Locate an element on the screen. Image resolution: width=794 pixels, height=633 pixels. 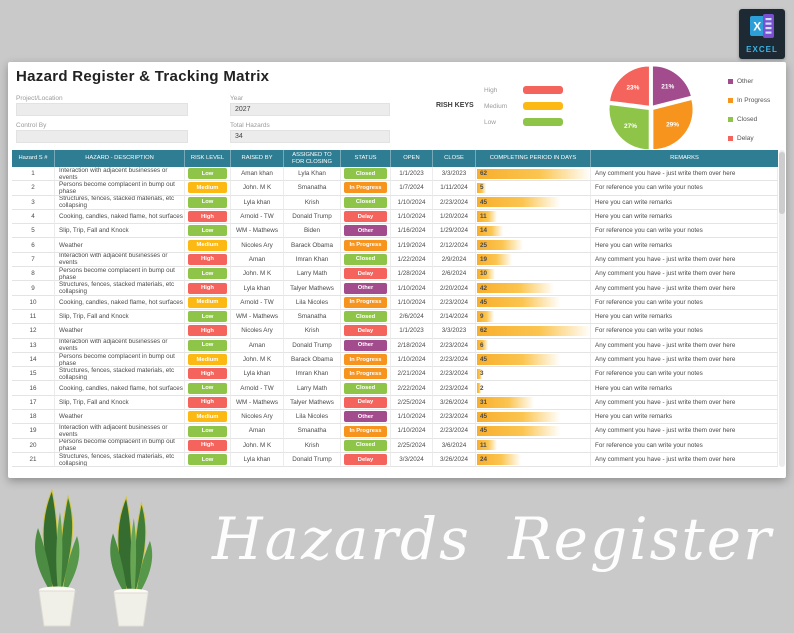
status-cell: In Progress is located at coordinates (366, 245).